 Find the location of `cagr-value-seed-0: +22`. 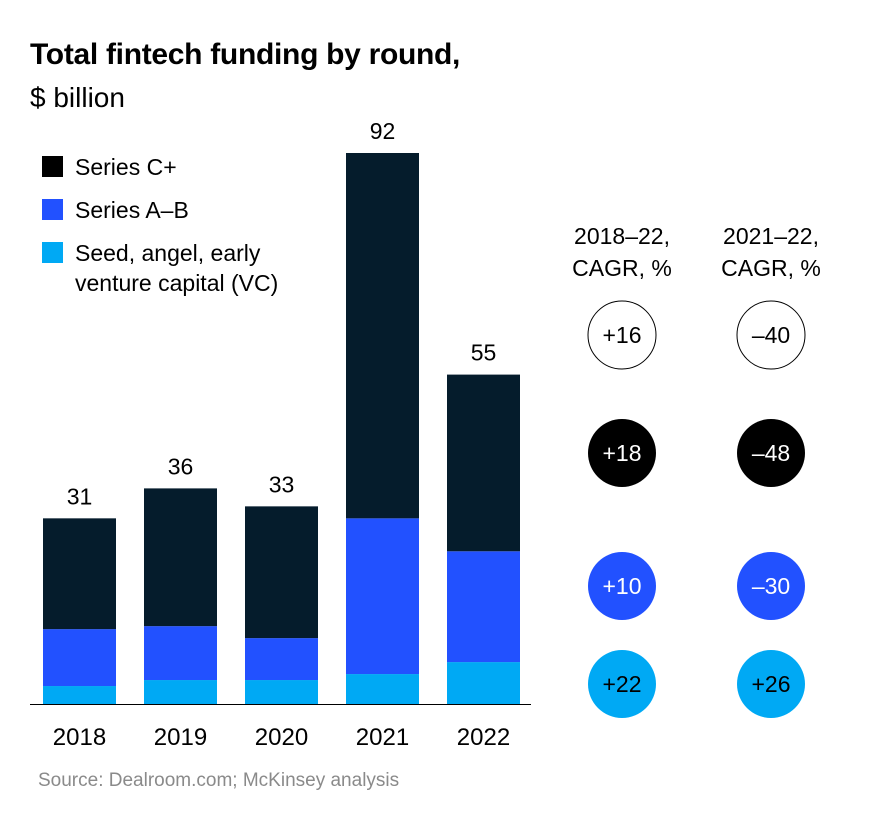

cagr-value-seed-0: +22 is located at coordinates (621, 684).